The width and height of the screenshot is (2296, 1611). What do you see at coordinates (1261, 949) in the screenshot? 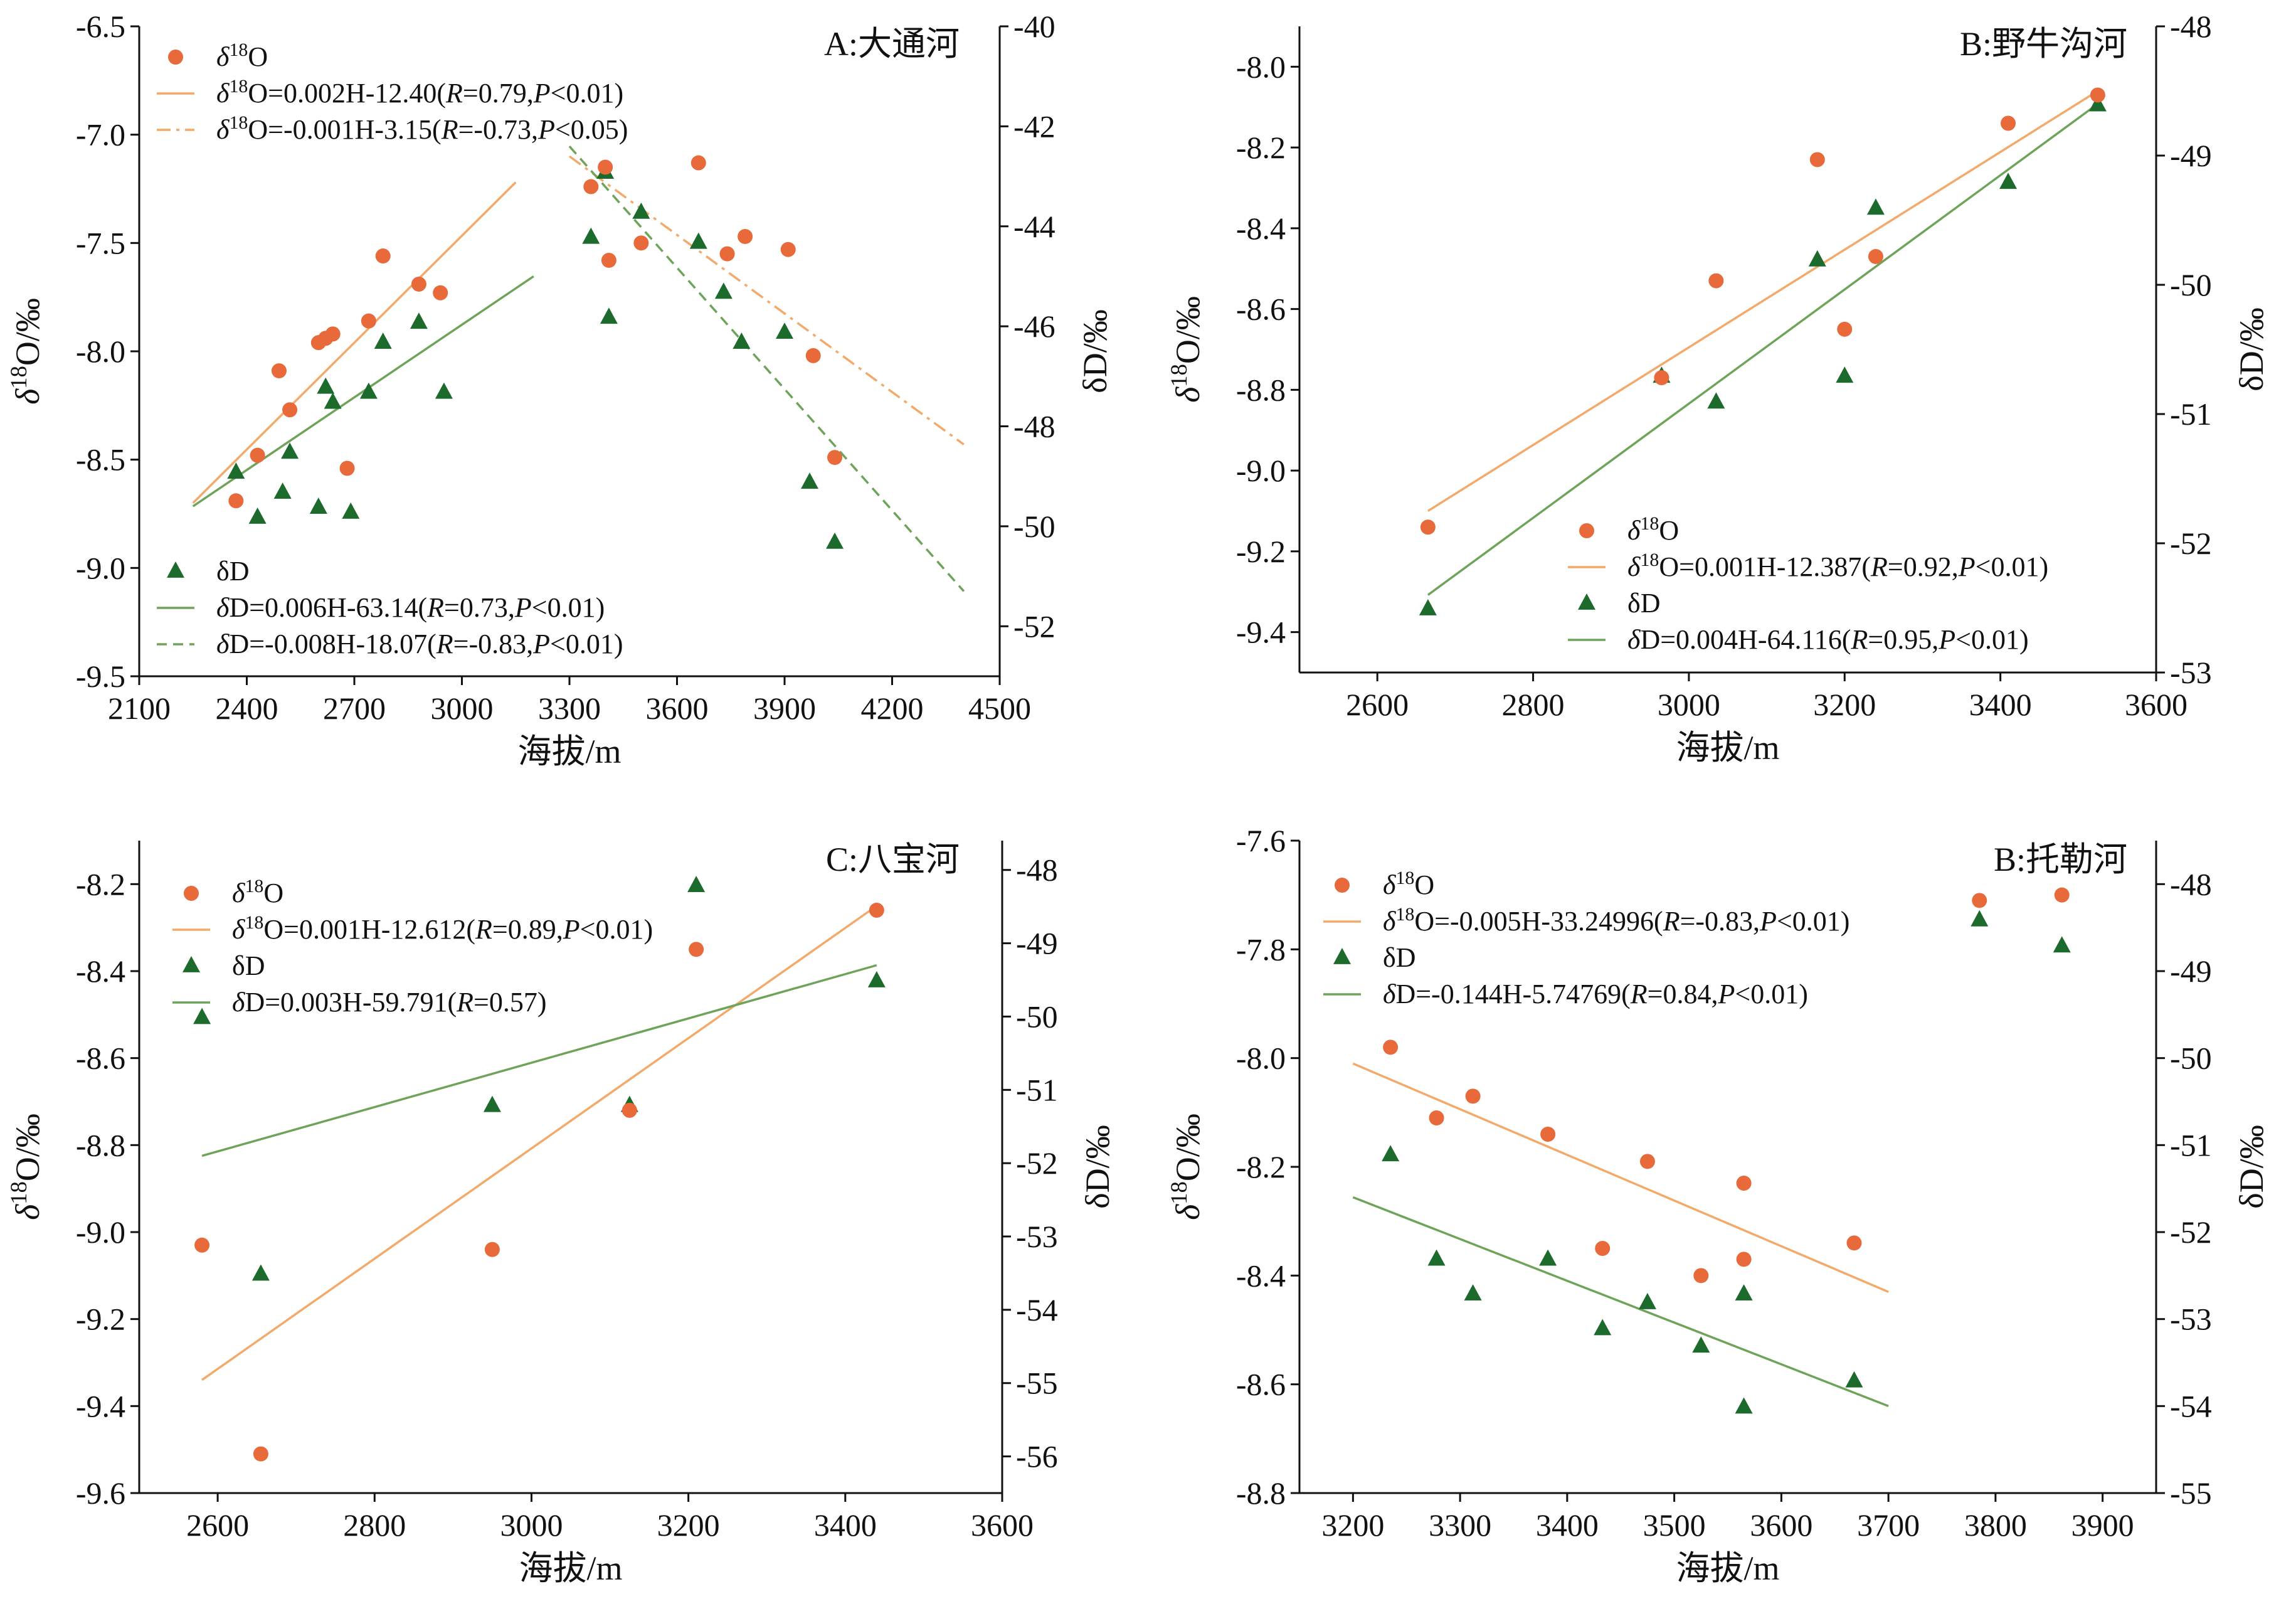
I see `y-tick-label: -7.8` at bounding box center [1261, 949].